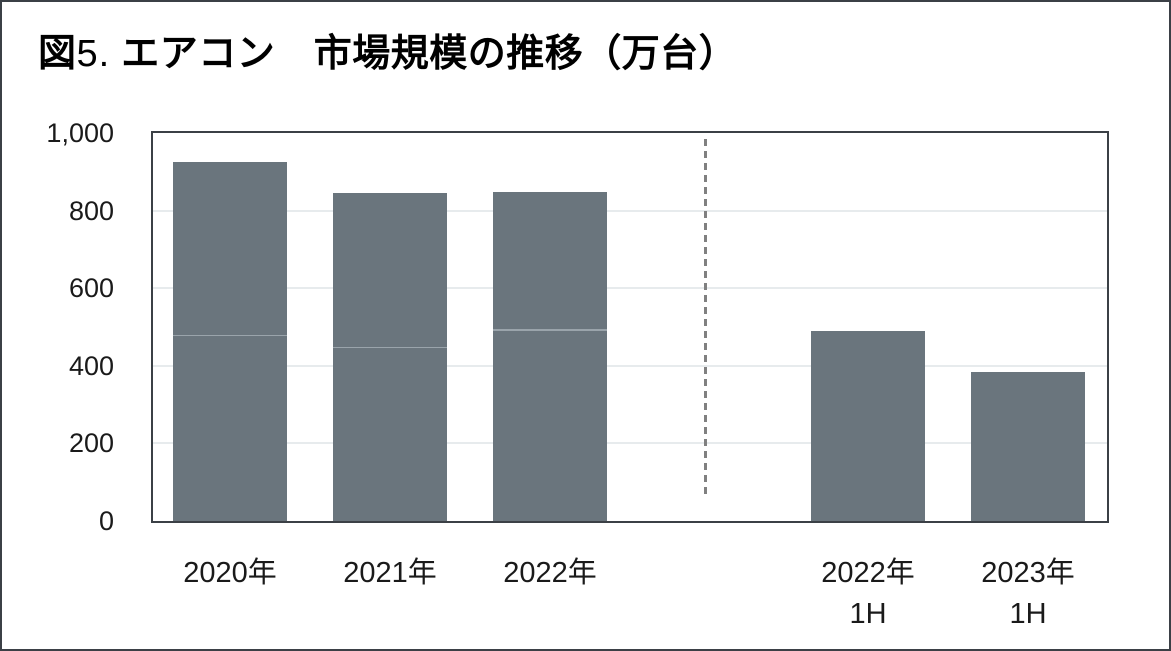 The height and width of the screenshot is (651, 1171). I want to click on bar-2022年, so click(550, 356).